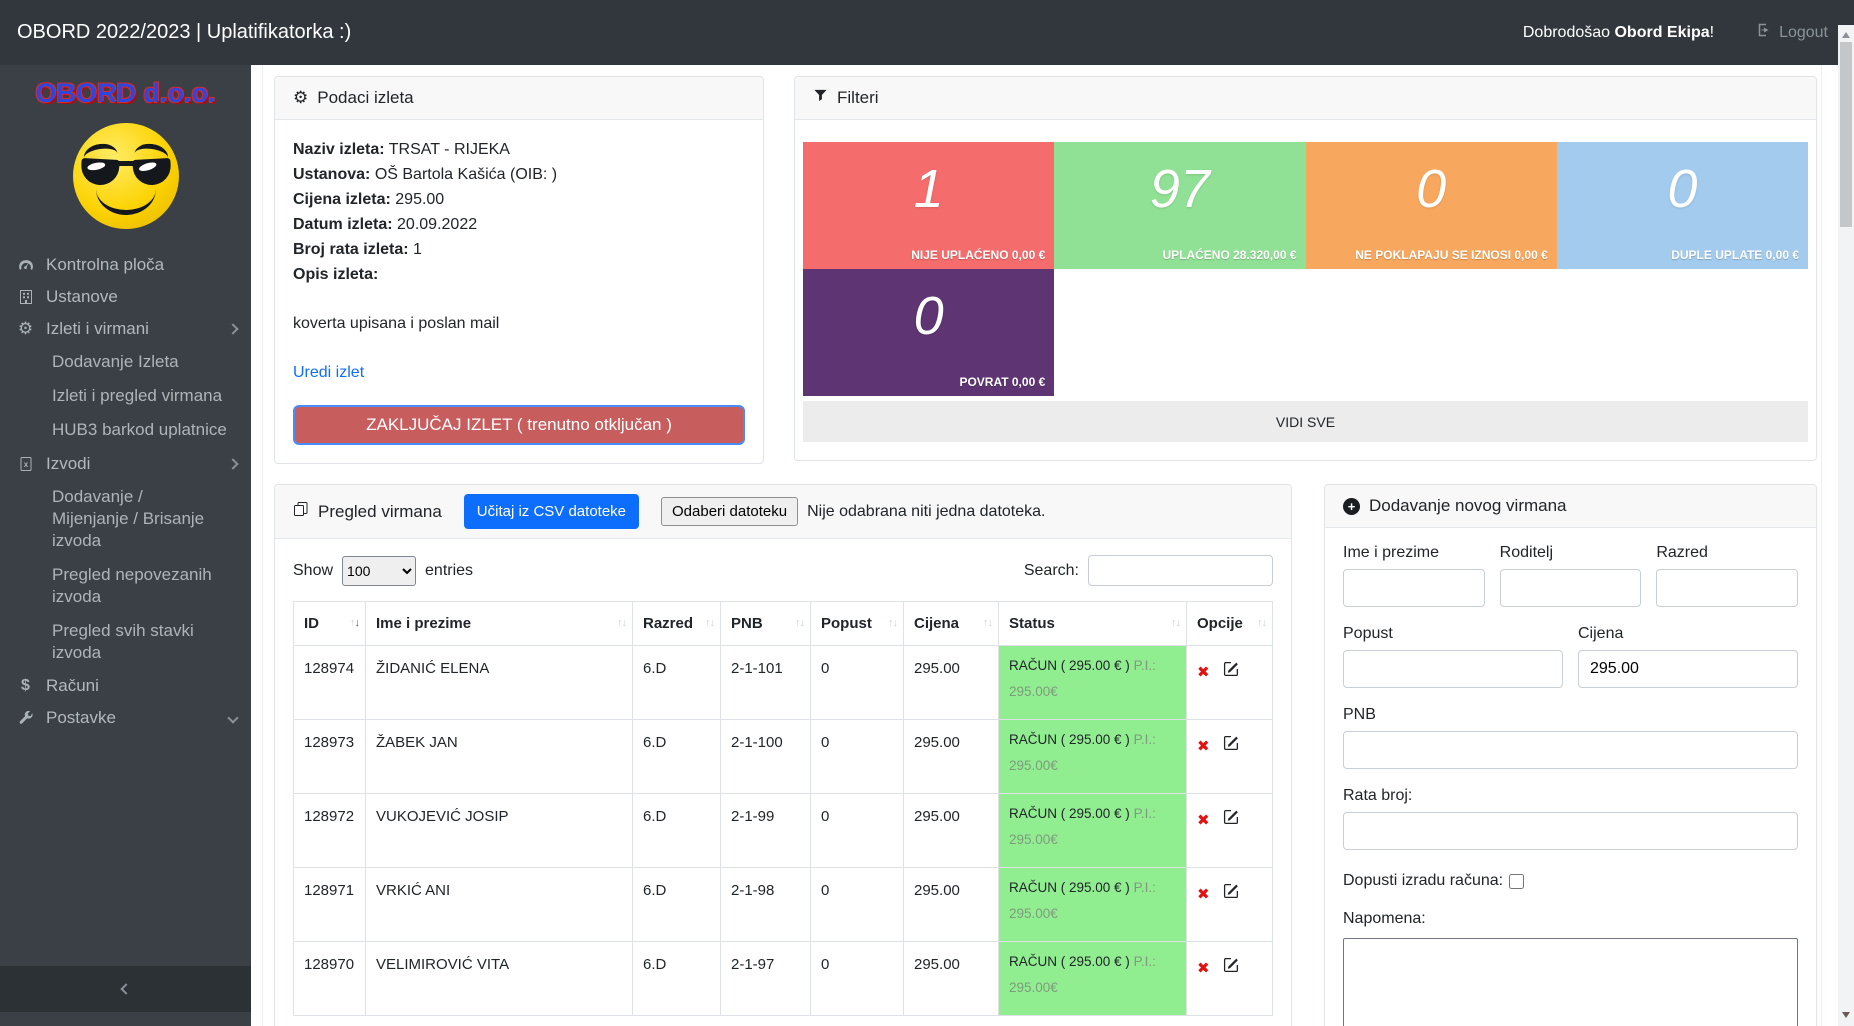 This screenshot has width=1854, height=1026. What do you see at coordinates (300, 98) in the screenshot?
I see `gear-icon` at bounding box center [300, 98].